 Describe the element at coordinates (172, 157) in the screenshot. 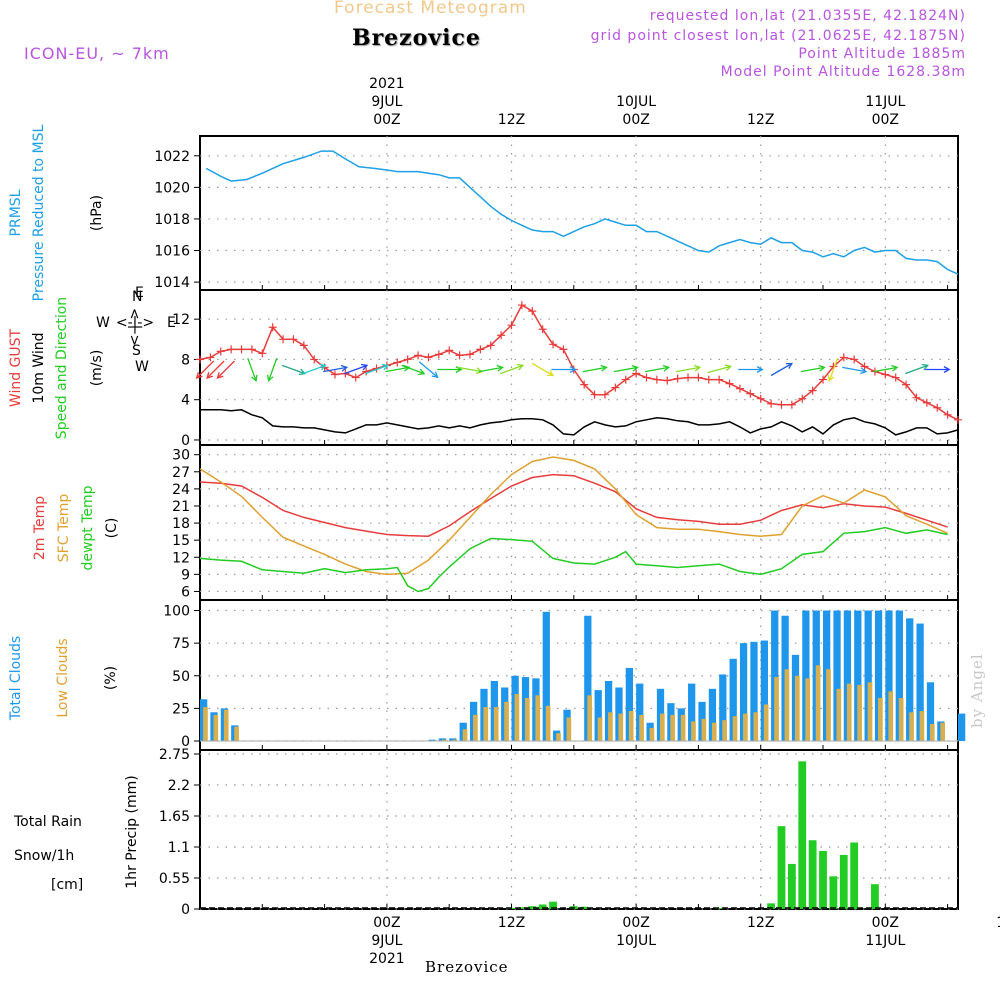

I see `y-tick-label: 1022` at that location.